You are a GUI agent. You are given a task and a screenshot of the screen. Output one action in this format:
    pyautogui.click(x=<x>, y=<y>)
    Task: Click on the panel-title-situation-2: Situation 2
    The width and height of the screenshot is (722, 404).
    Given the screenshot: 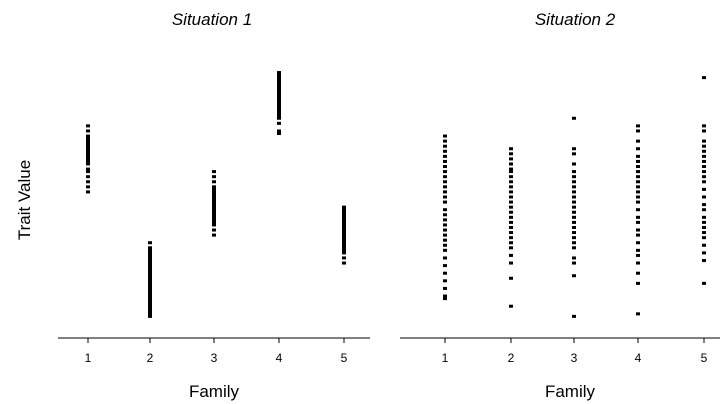 What is the action you would take?
    pyautogui.click(x=575, y=19)
    